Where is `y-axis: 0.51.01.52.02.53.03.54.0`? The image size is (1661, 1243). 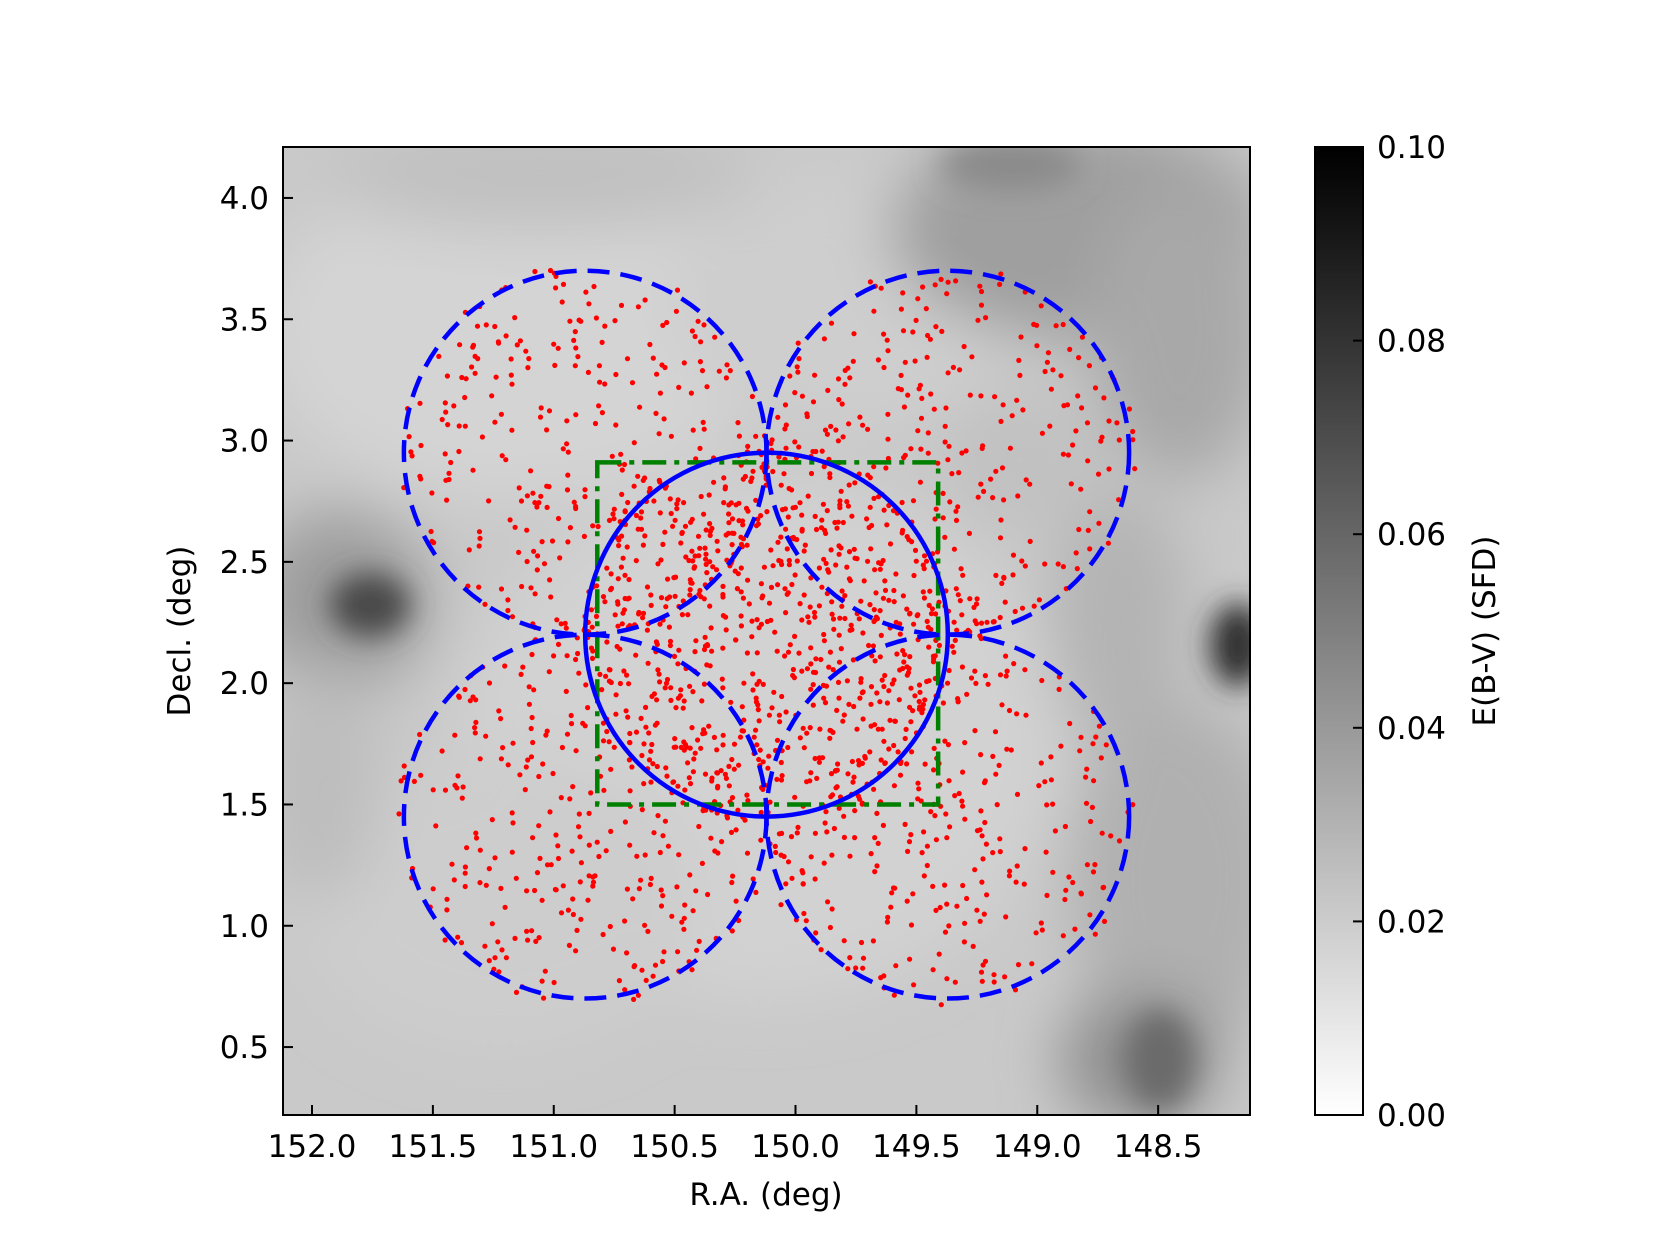 y-axis: 0.51.01.52.02.53.03.54.0 is located at coordinates (256, 623).